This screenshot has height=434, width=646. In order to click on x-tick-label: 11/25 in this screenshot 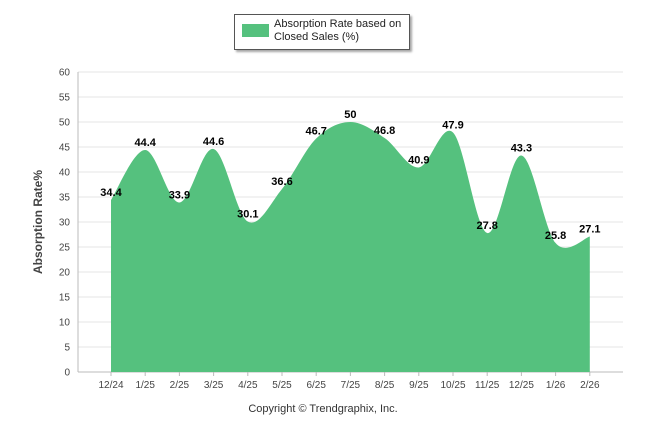, I will do `click(487, 385)`.